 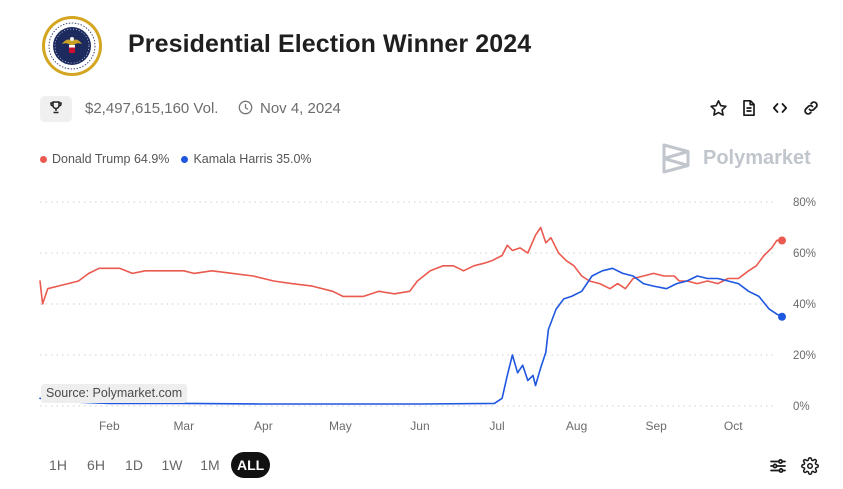 What do you see at coordinates (134, 465) in the screenshot?
I see `range-button-1d: 1D` at bounding box center [134, 465].